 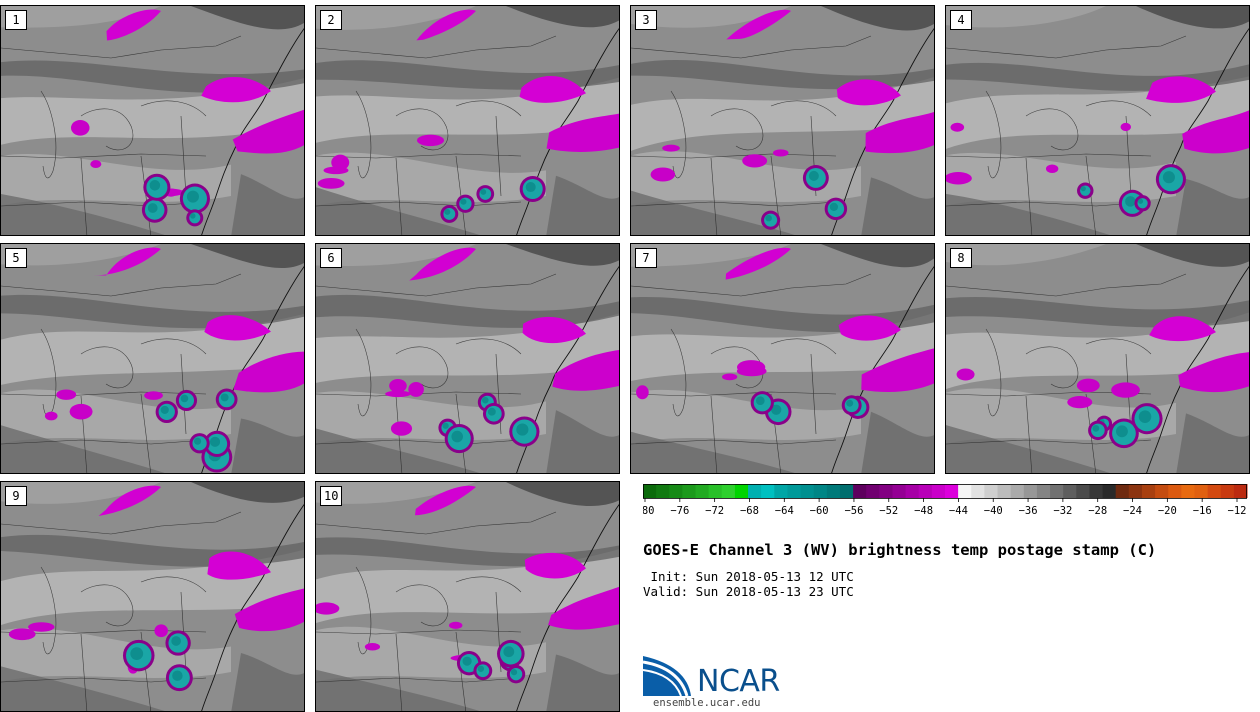 I want to click on member-number-label: 6, so click(x=331, y=258).